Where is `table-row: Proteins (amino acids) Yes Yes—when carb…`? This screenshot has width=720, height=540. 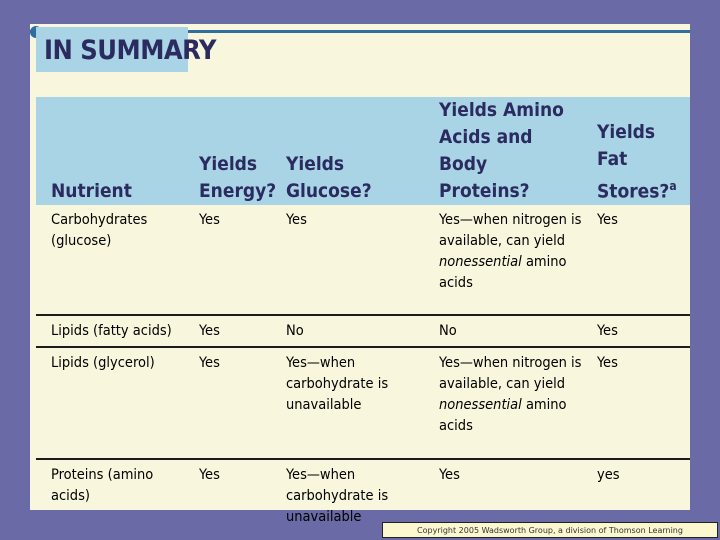
table-row: Proteins (amino acids) Yes Yes—when carb… is located at coordinates (363, 495).